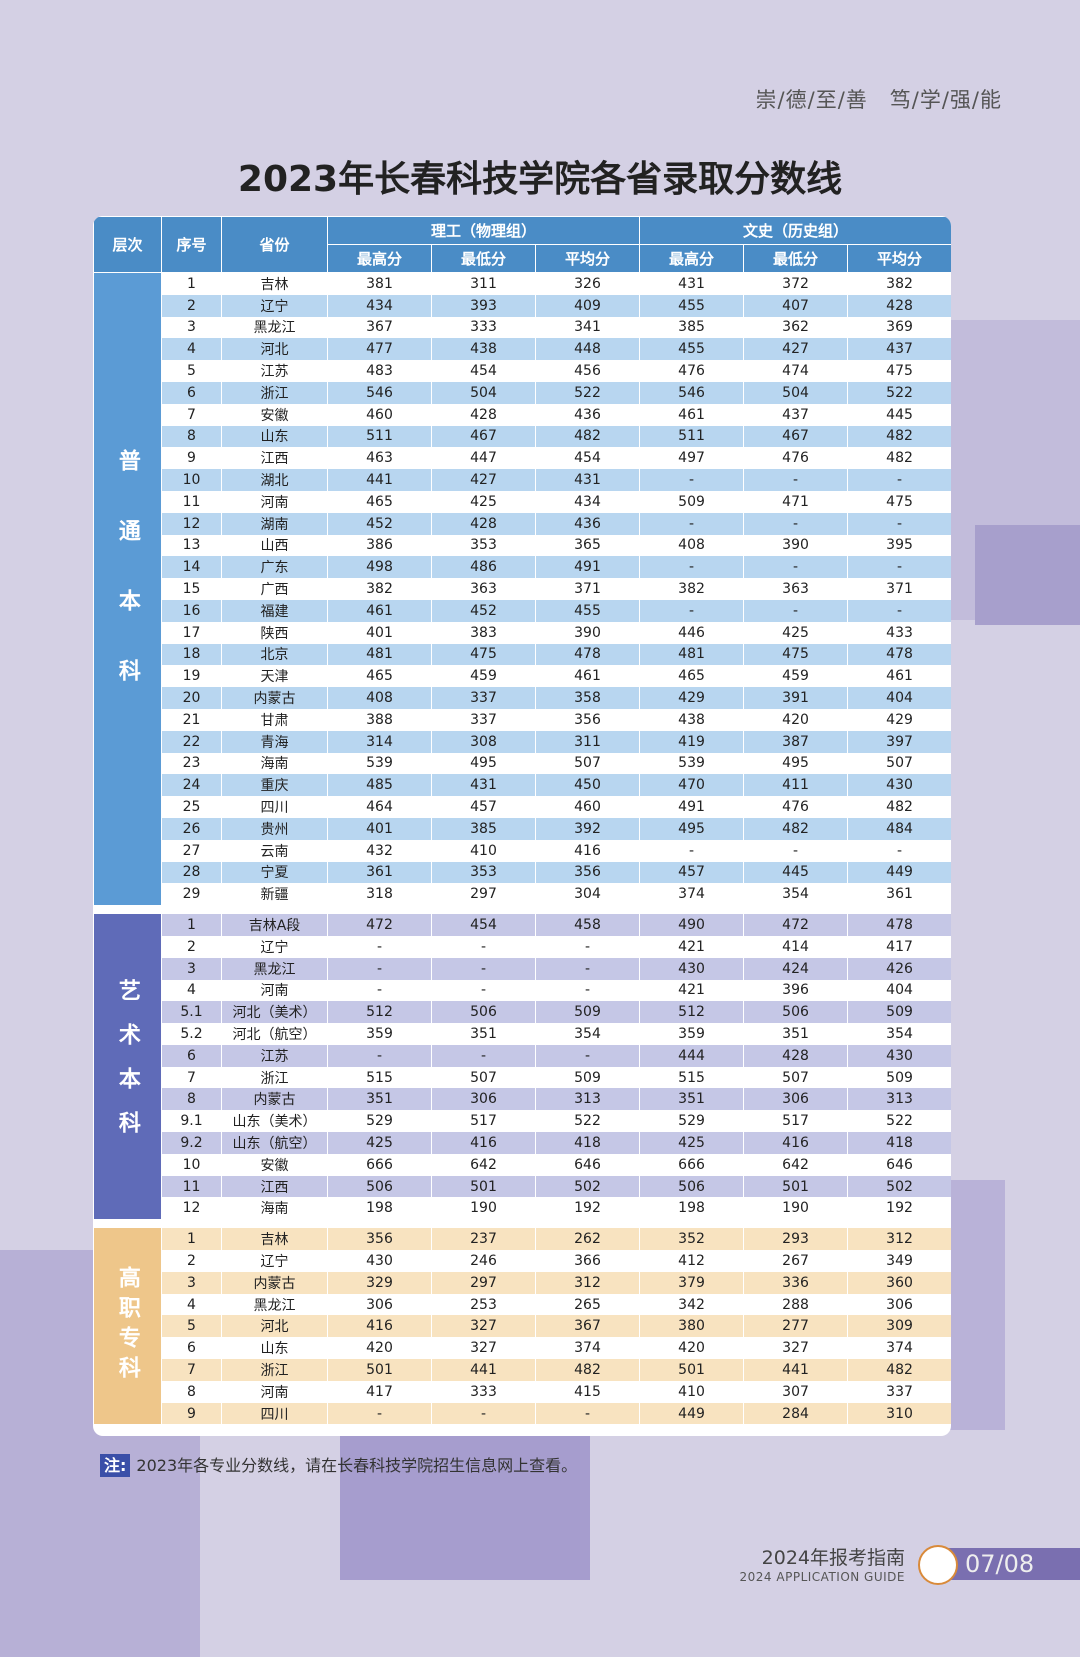 Image resolution: width=1080 pixels, height=1657 pixels. I want to click on page-title: 2023年长春科技学院各省录取分数线, so click(540, 179).